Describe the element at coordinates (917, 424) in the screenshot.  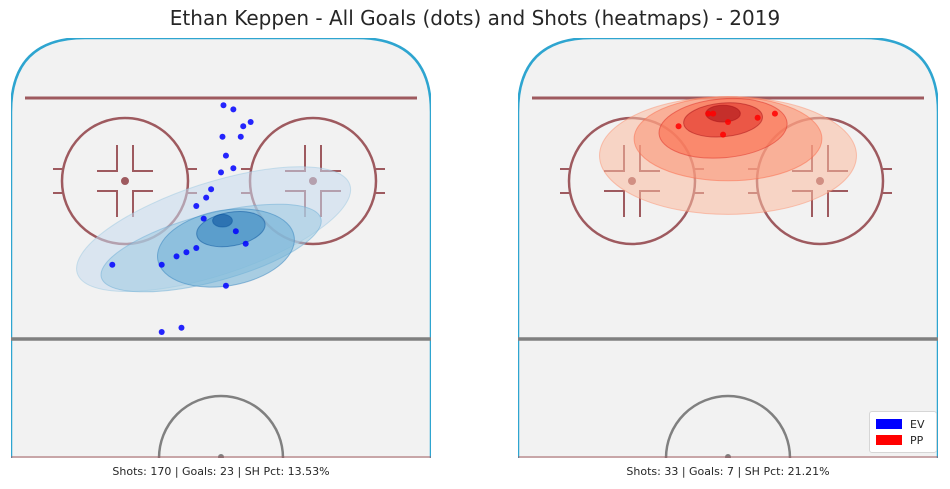
I see `legend-label-ev: EV` at that location.